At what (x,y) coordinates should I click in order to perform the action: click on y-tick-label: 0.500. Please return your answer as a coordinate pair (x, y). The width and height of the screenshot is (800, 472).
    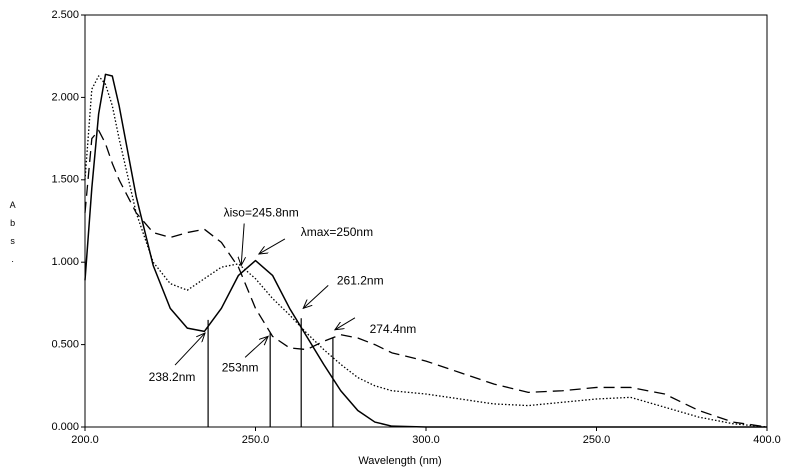
    Looking at the image, I should click on (65, 345).